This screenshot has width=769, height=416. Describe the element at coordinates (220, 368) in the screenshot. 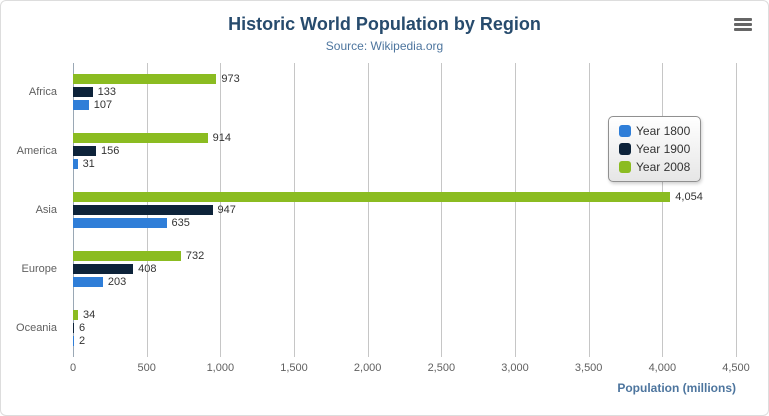

I see `x-tick-label: 1,000` at that location.